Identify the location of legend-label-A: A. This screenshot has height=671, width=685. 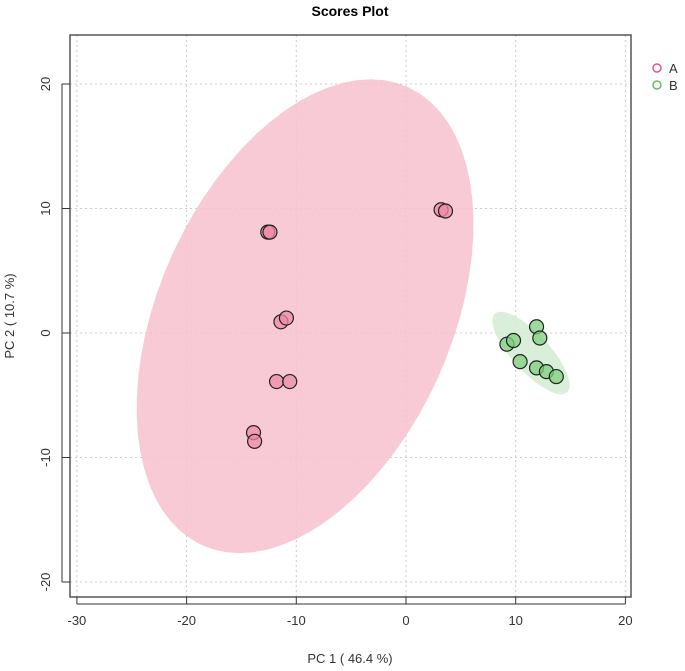
(673, 68).